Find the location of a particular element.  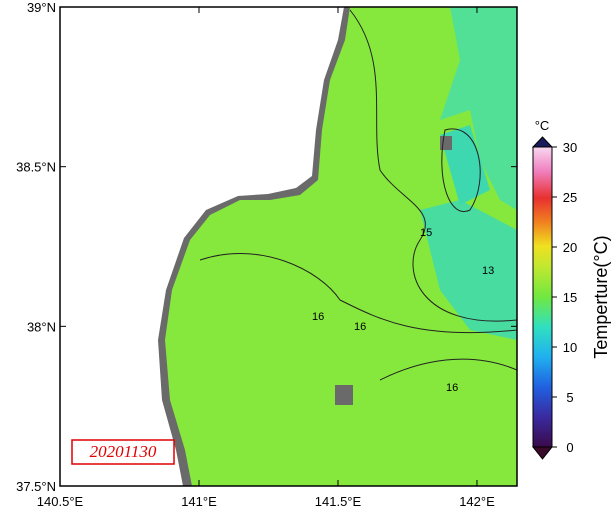

y-tick-label: 37.5°N is located at coordinates (36, 486).